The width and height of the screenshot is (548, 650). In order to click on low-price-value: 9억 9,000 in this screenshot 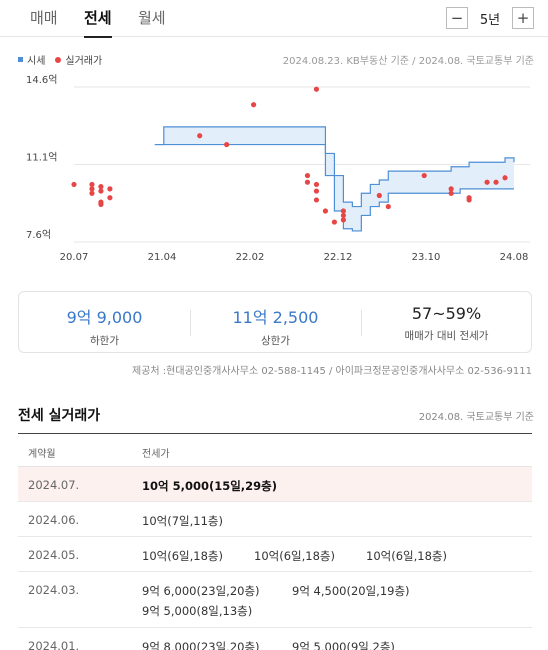, I will do `click(104, 317)`.